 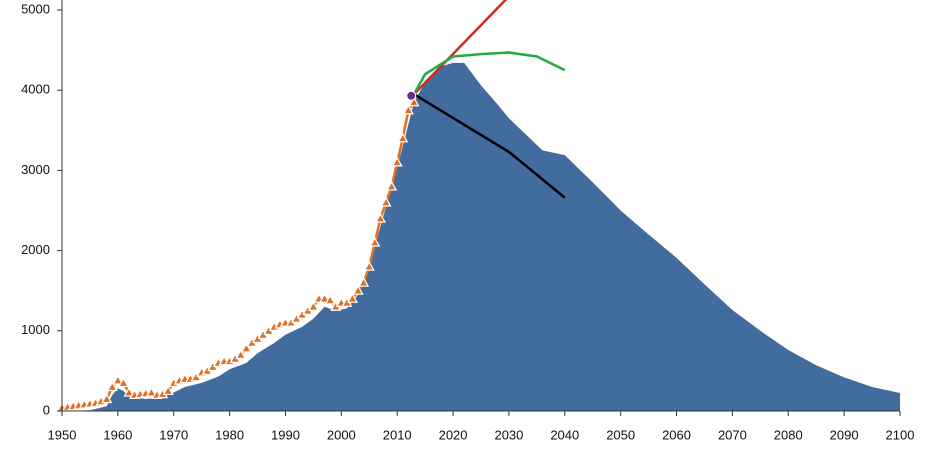 What do you see at coordinates (35, 89) in the screenshot?
I see `y-tick-label: 4000` at bounding box center [35, 89].